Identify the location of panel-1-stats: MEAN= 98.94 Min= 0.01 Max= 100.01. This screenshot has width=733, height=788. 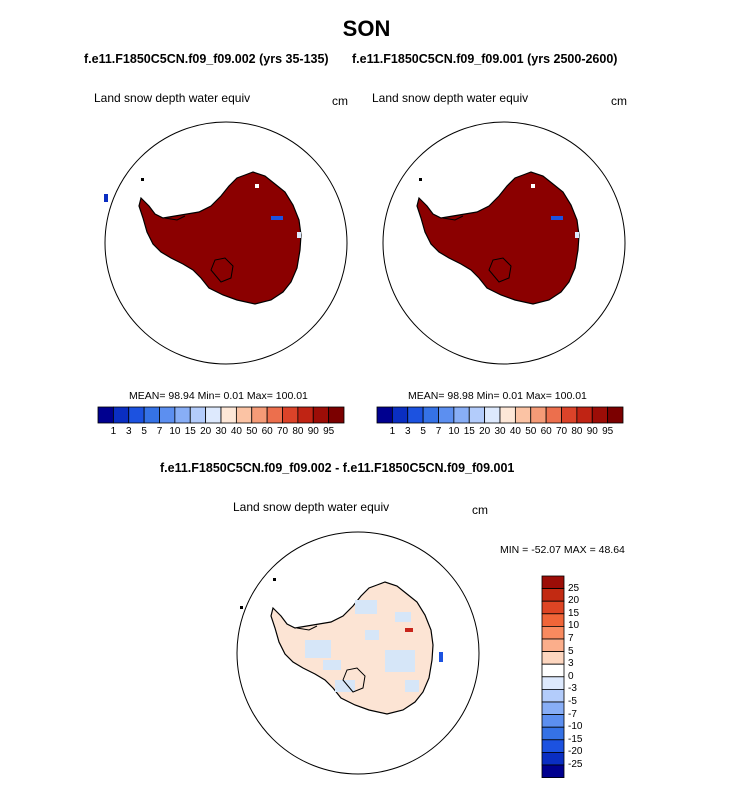
(218, 396).